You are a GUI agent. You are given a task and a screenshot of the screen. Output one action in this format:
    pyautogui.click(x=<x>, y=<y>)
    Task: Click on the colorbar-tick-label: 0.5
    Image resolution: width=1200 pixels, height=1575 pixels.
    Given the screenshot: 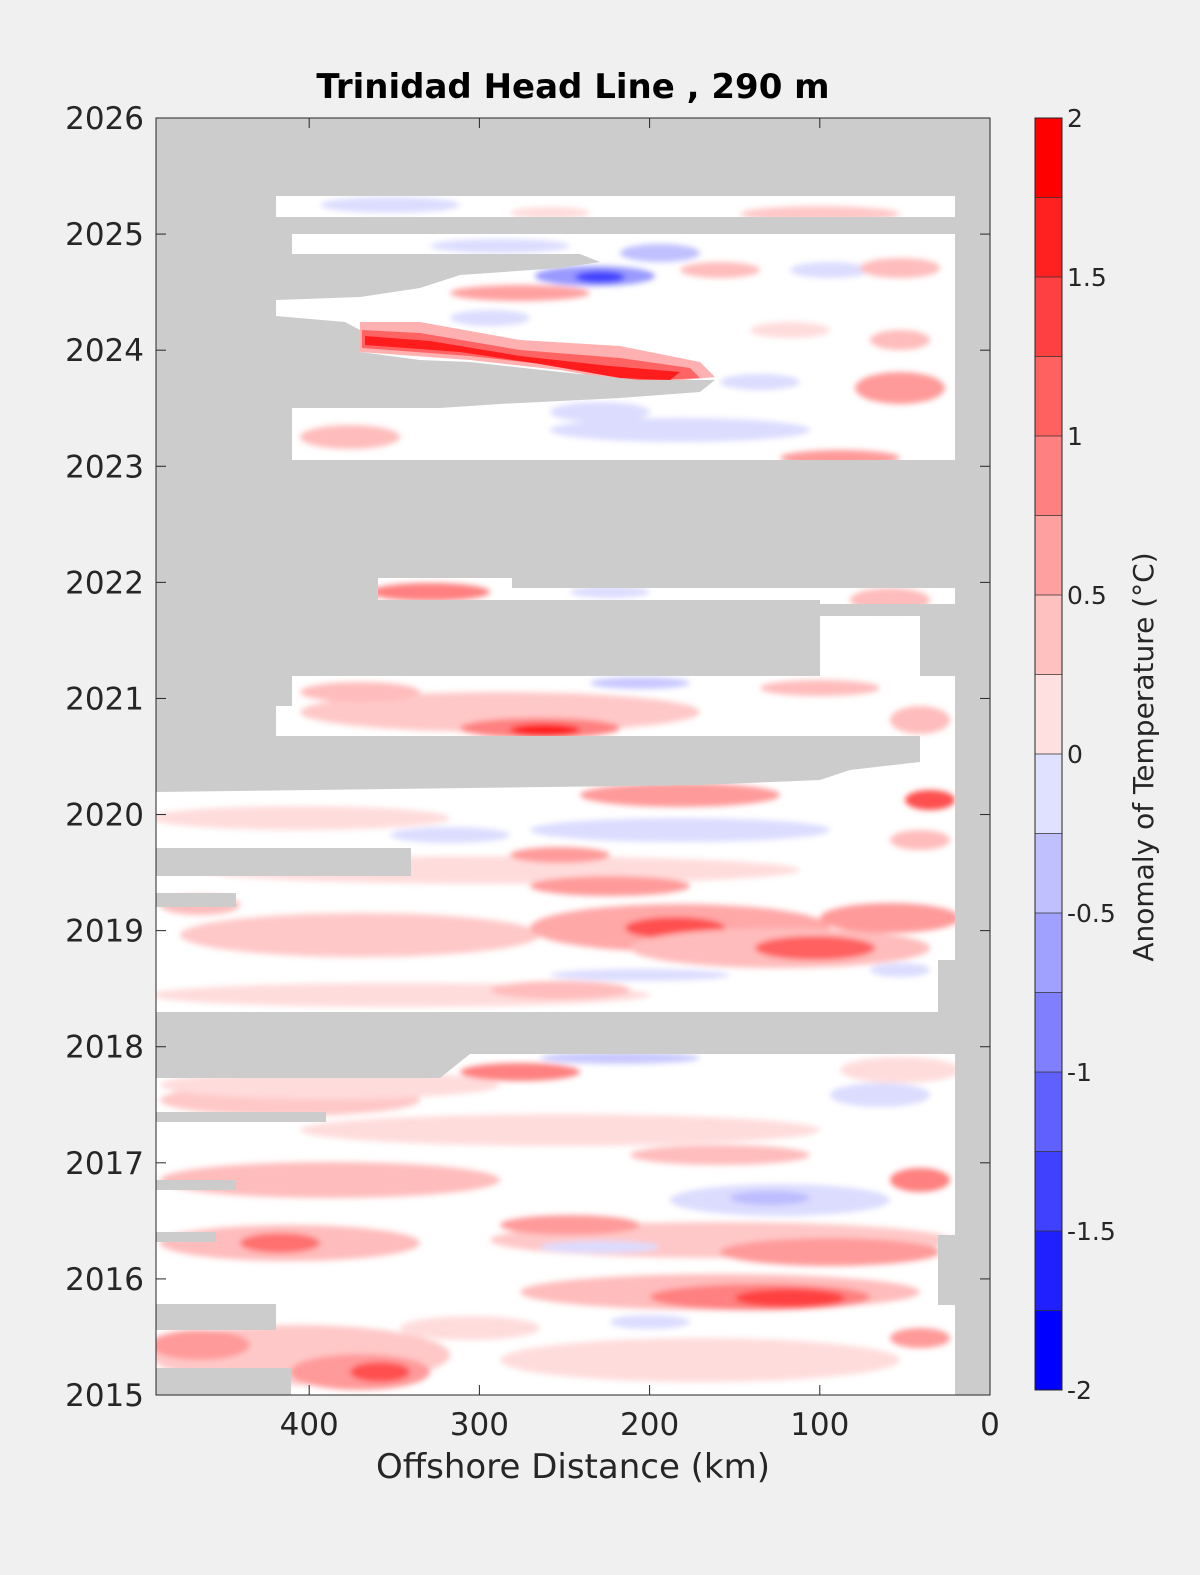 What is the action you would take?
    pyautogui.click(x=1087, y=595)
    